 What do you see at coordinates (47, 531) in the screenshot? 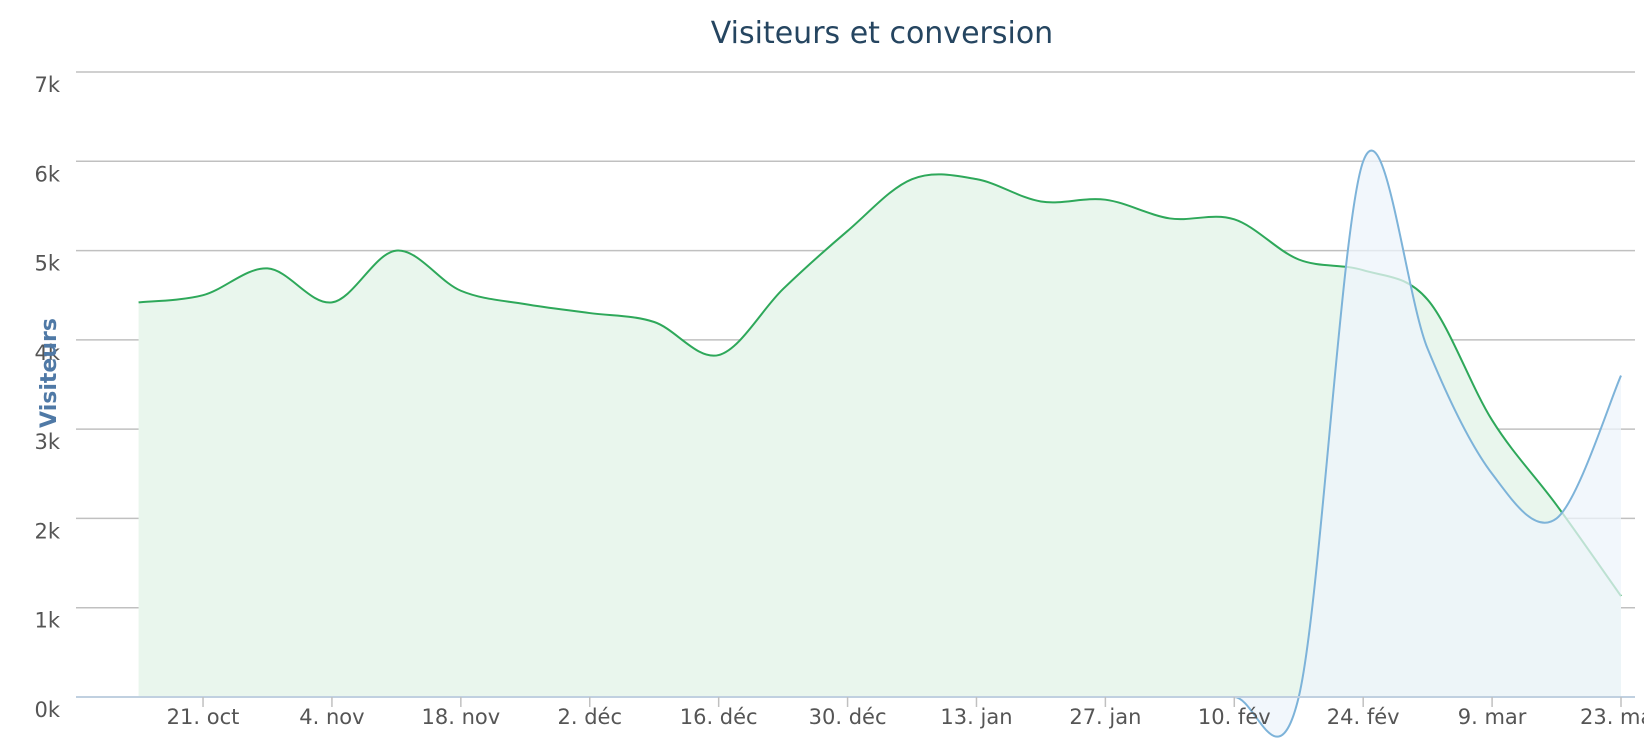
I see `y-tick-label: 2k` at bounding box center [47, 531].